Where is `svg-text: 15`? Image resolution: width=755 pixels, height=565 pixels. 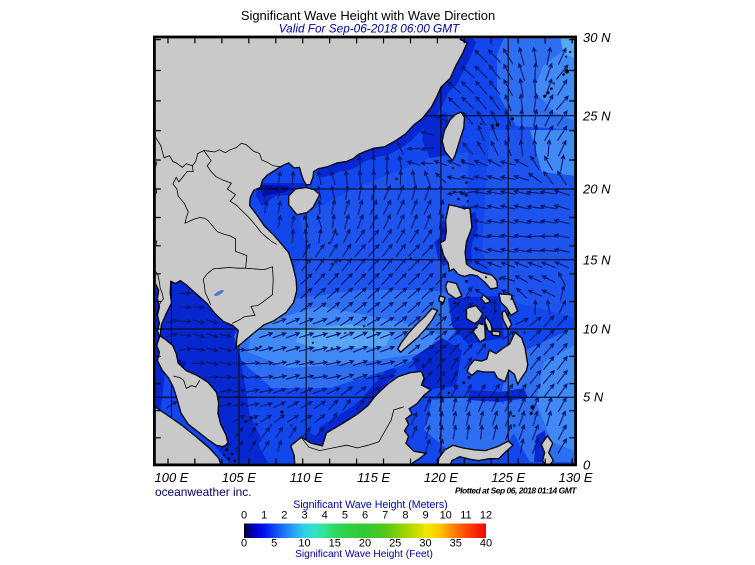 svg-text: 15 is located at coordinates (335, 544).